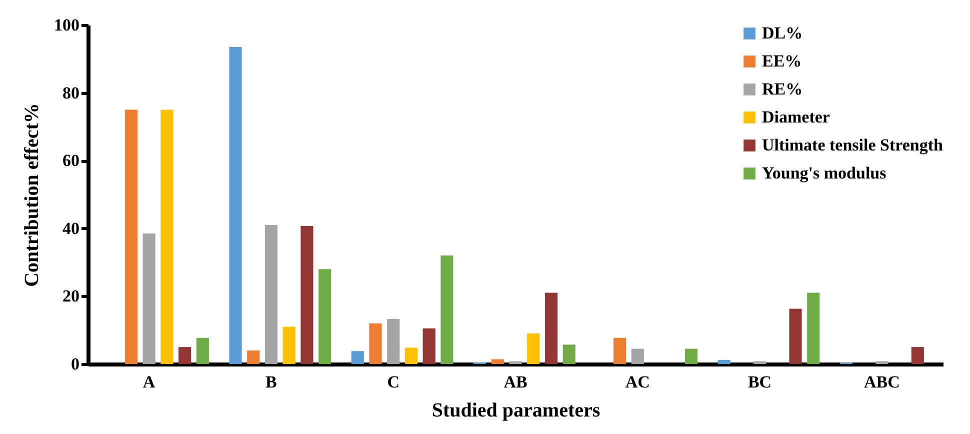 The height and width of the screenshot is (434, 970). I want to click on x-tick-label: ABC, so click(882, 382).